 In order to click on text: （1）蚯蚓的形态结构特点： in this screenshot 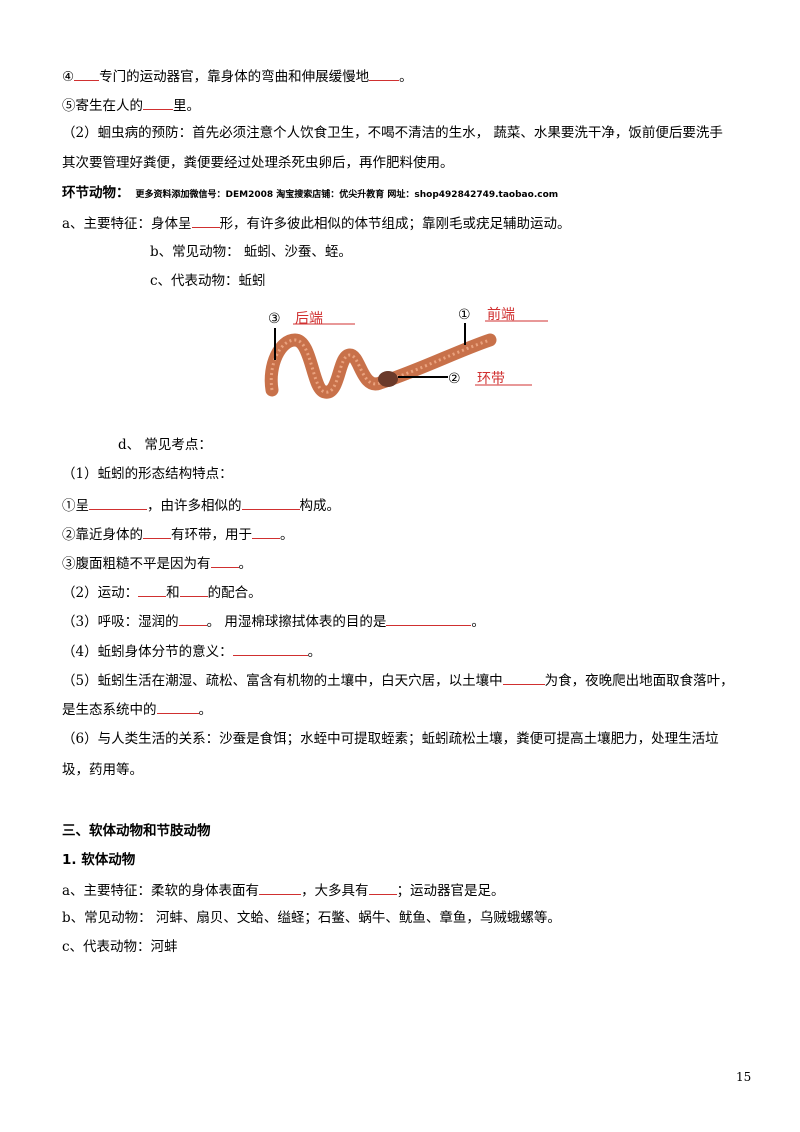, I will do `click(147, 474)`.